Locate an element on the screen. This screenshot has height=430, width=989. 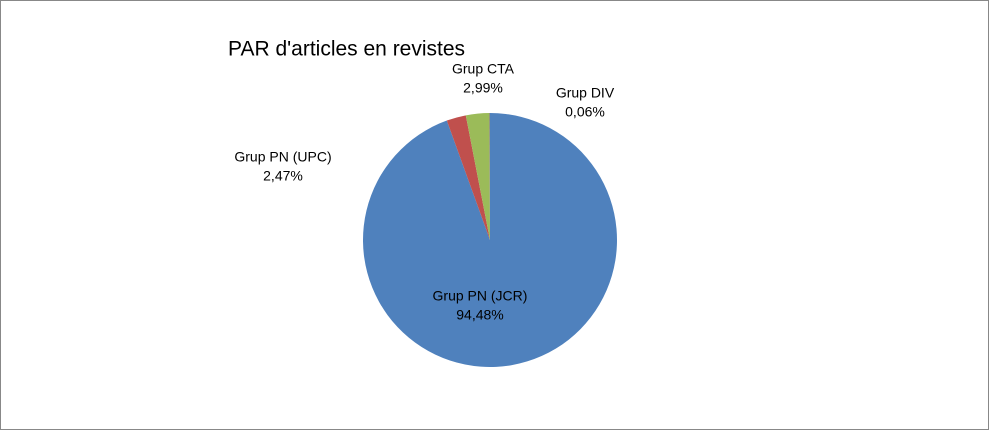
chart-title: PAR d'articles en revistes is located at coordinates (346, 49).